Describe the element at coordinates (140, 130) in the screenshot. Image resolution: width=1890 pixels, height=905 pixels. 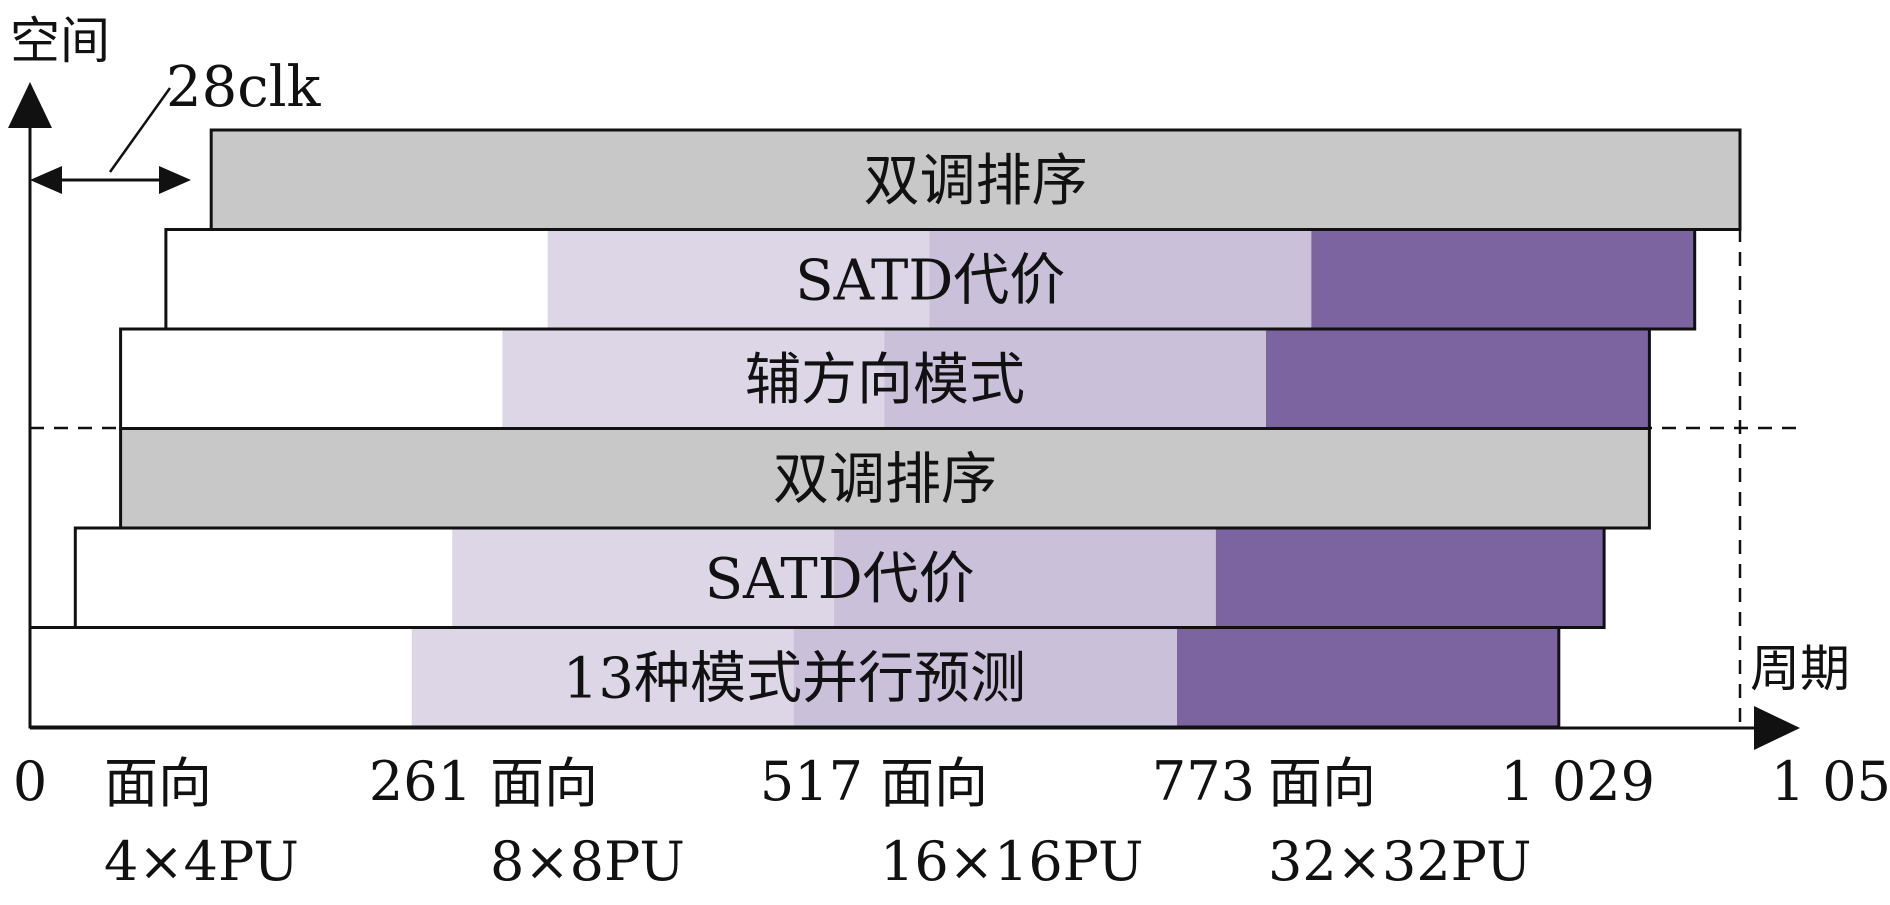
I see `offset-leader-line` at that location.